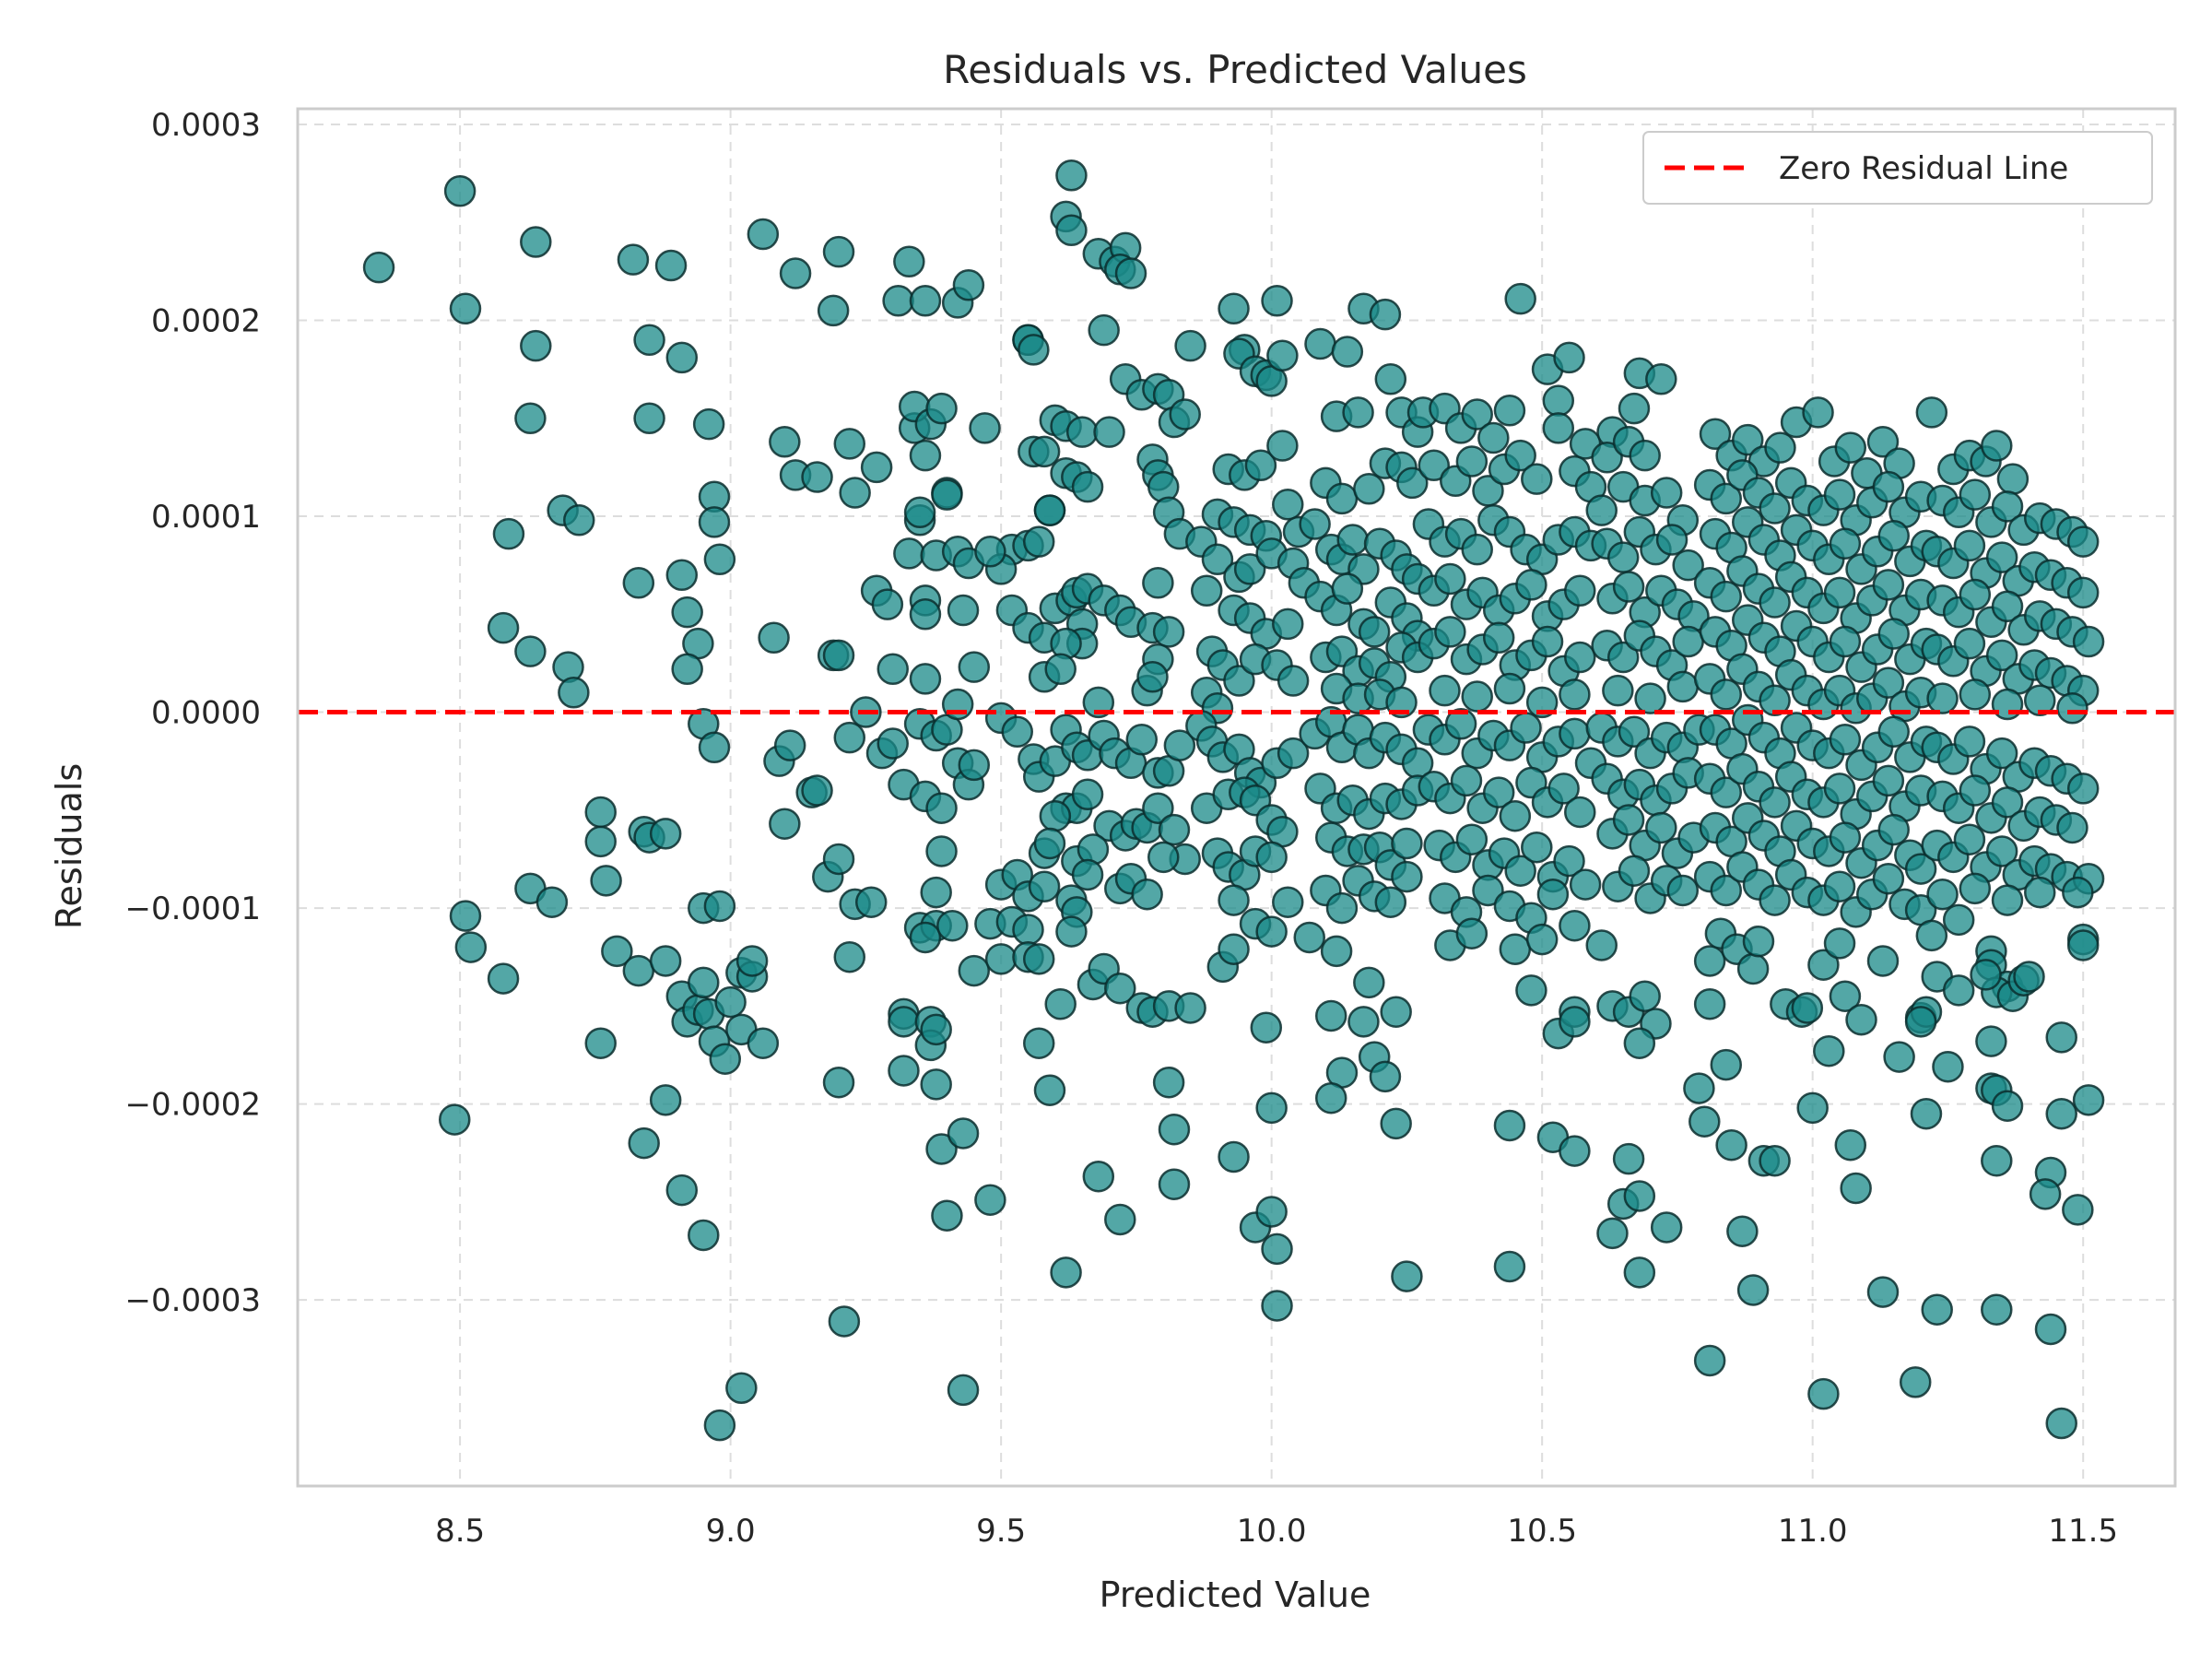 The height and width of the screenshot is (1663, 2212). I want to click on x-tick-label: 9.0, so click(731, 1531).